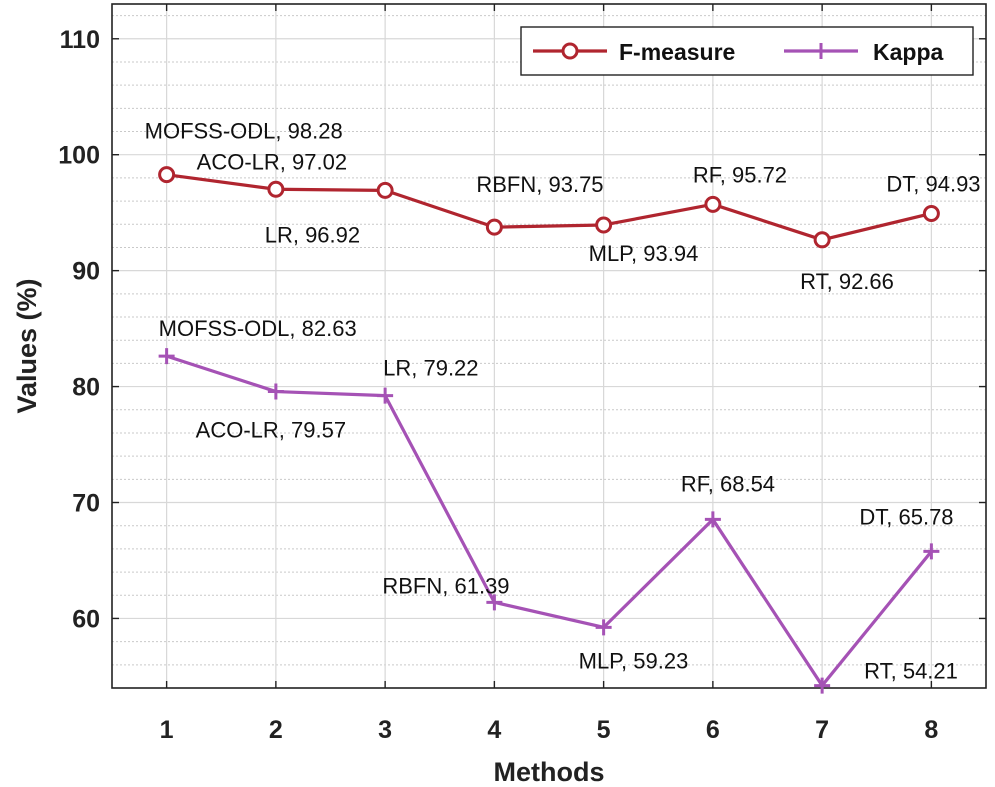 The image size is (995, 787). I want to click on y-tick-label: 80, so click(86, 388).